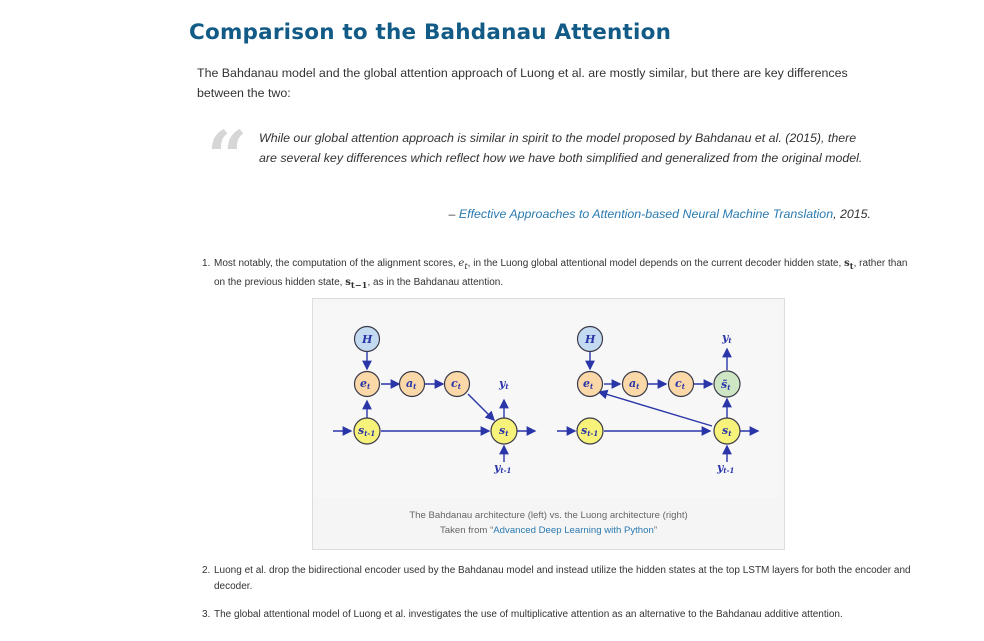 The width and height of the screenshot is (984, 641). What do you see at coordinates (852, 214) in the screenshot?
I see `citation-suffix: , 2015.` at bounding box center [852, 214].